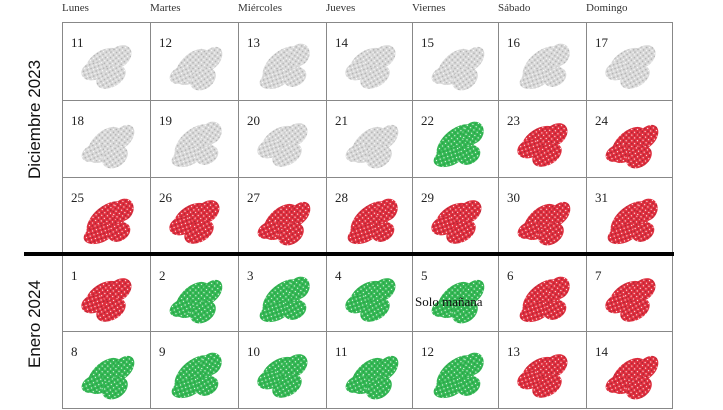  I want to click on day-number: 10, so click(253, 351).